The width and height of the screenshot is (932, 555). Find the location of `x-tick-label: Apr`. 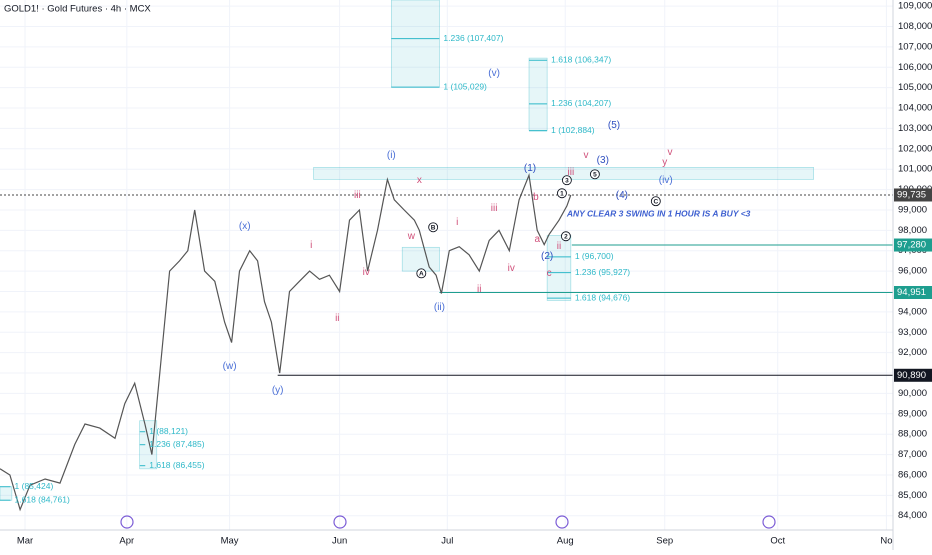

x-tick-label: Apr is located at coordinates (126, 541).